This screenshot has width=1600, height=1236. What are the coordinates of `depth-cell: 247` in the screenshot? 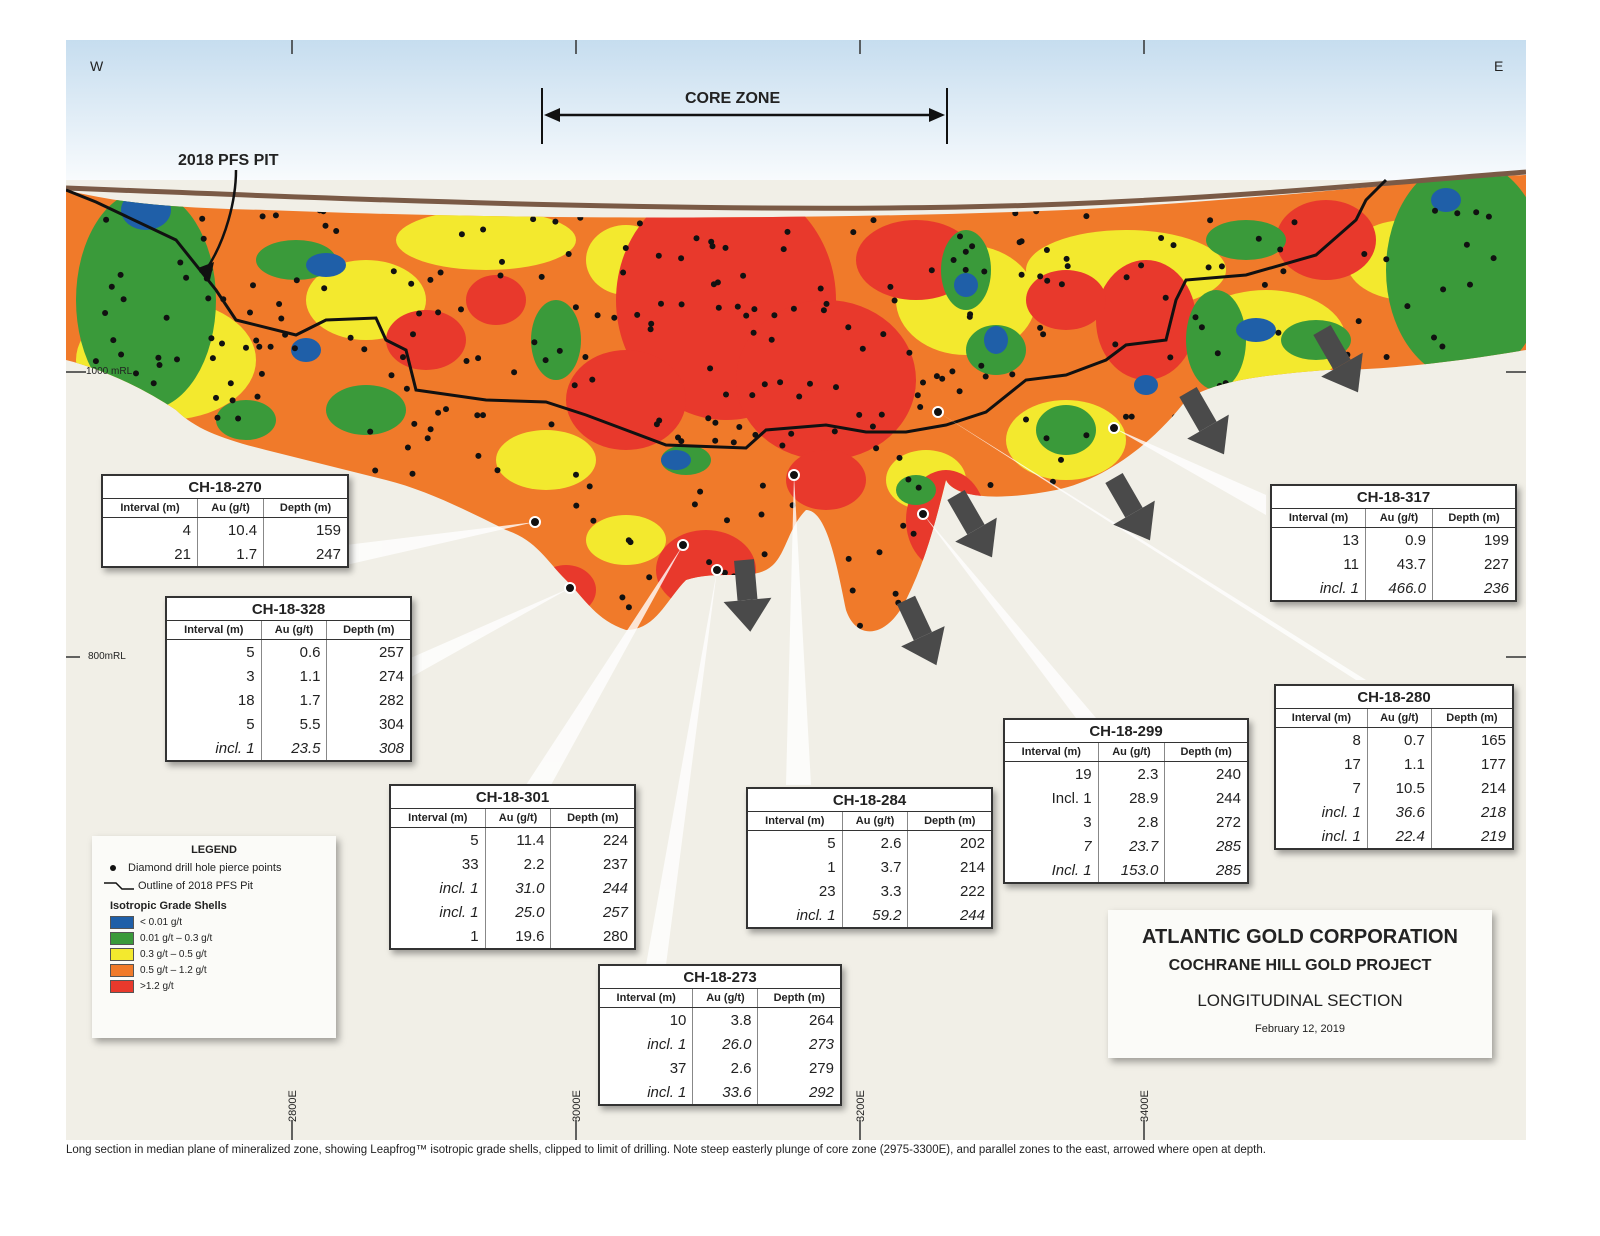 It's located at (305, 554).